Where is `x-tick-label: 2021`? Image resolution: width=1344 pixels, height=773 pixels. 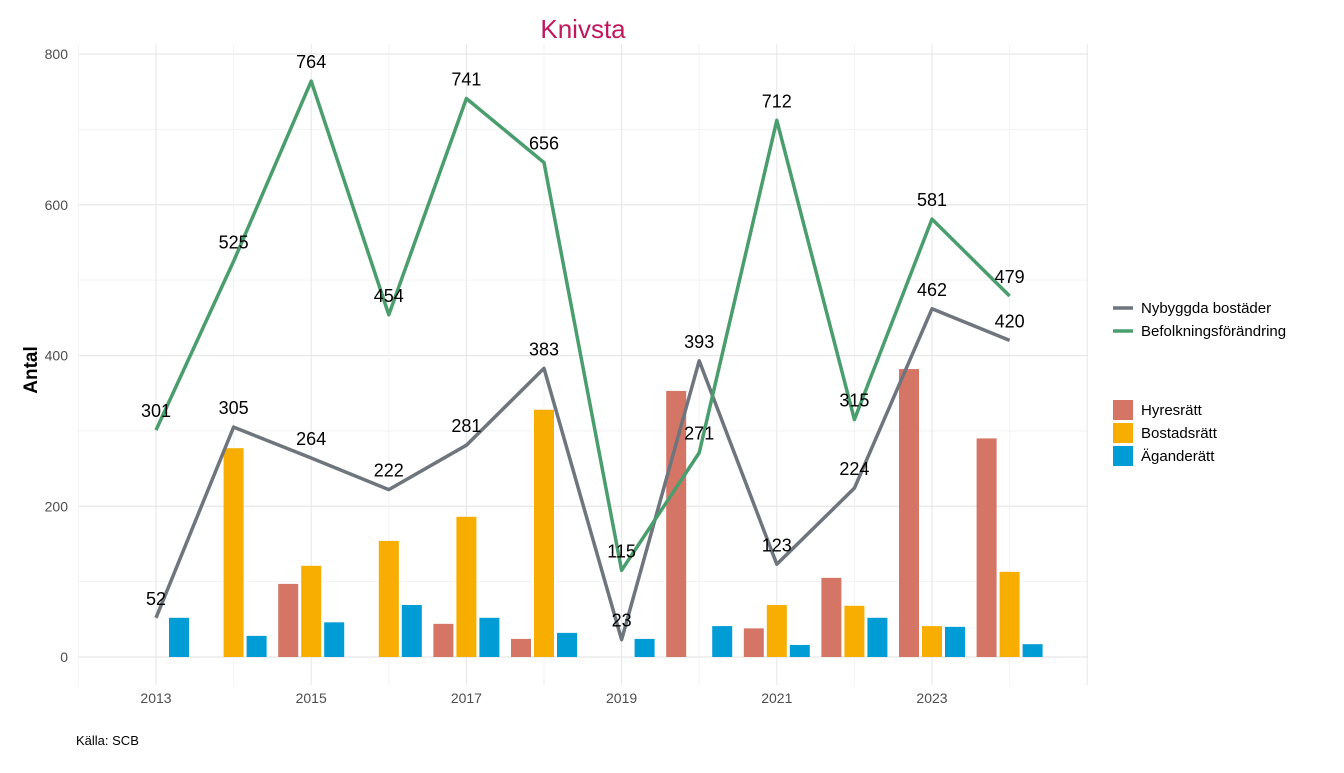 x-tick-label: 2021 is located at coordinates (776, 698).